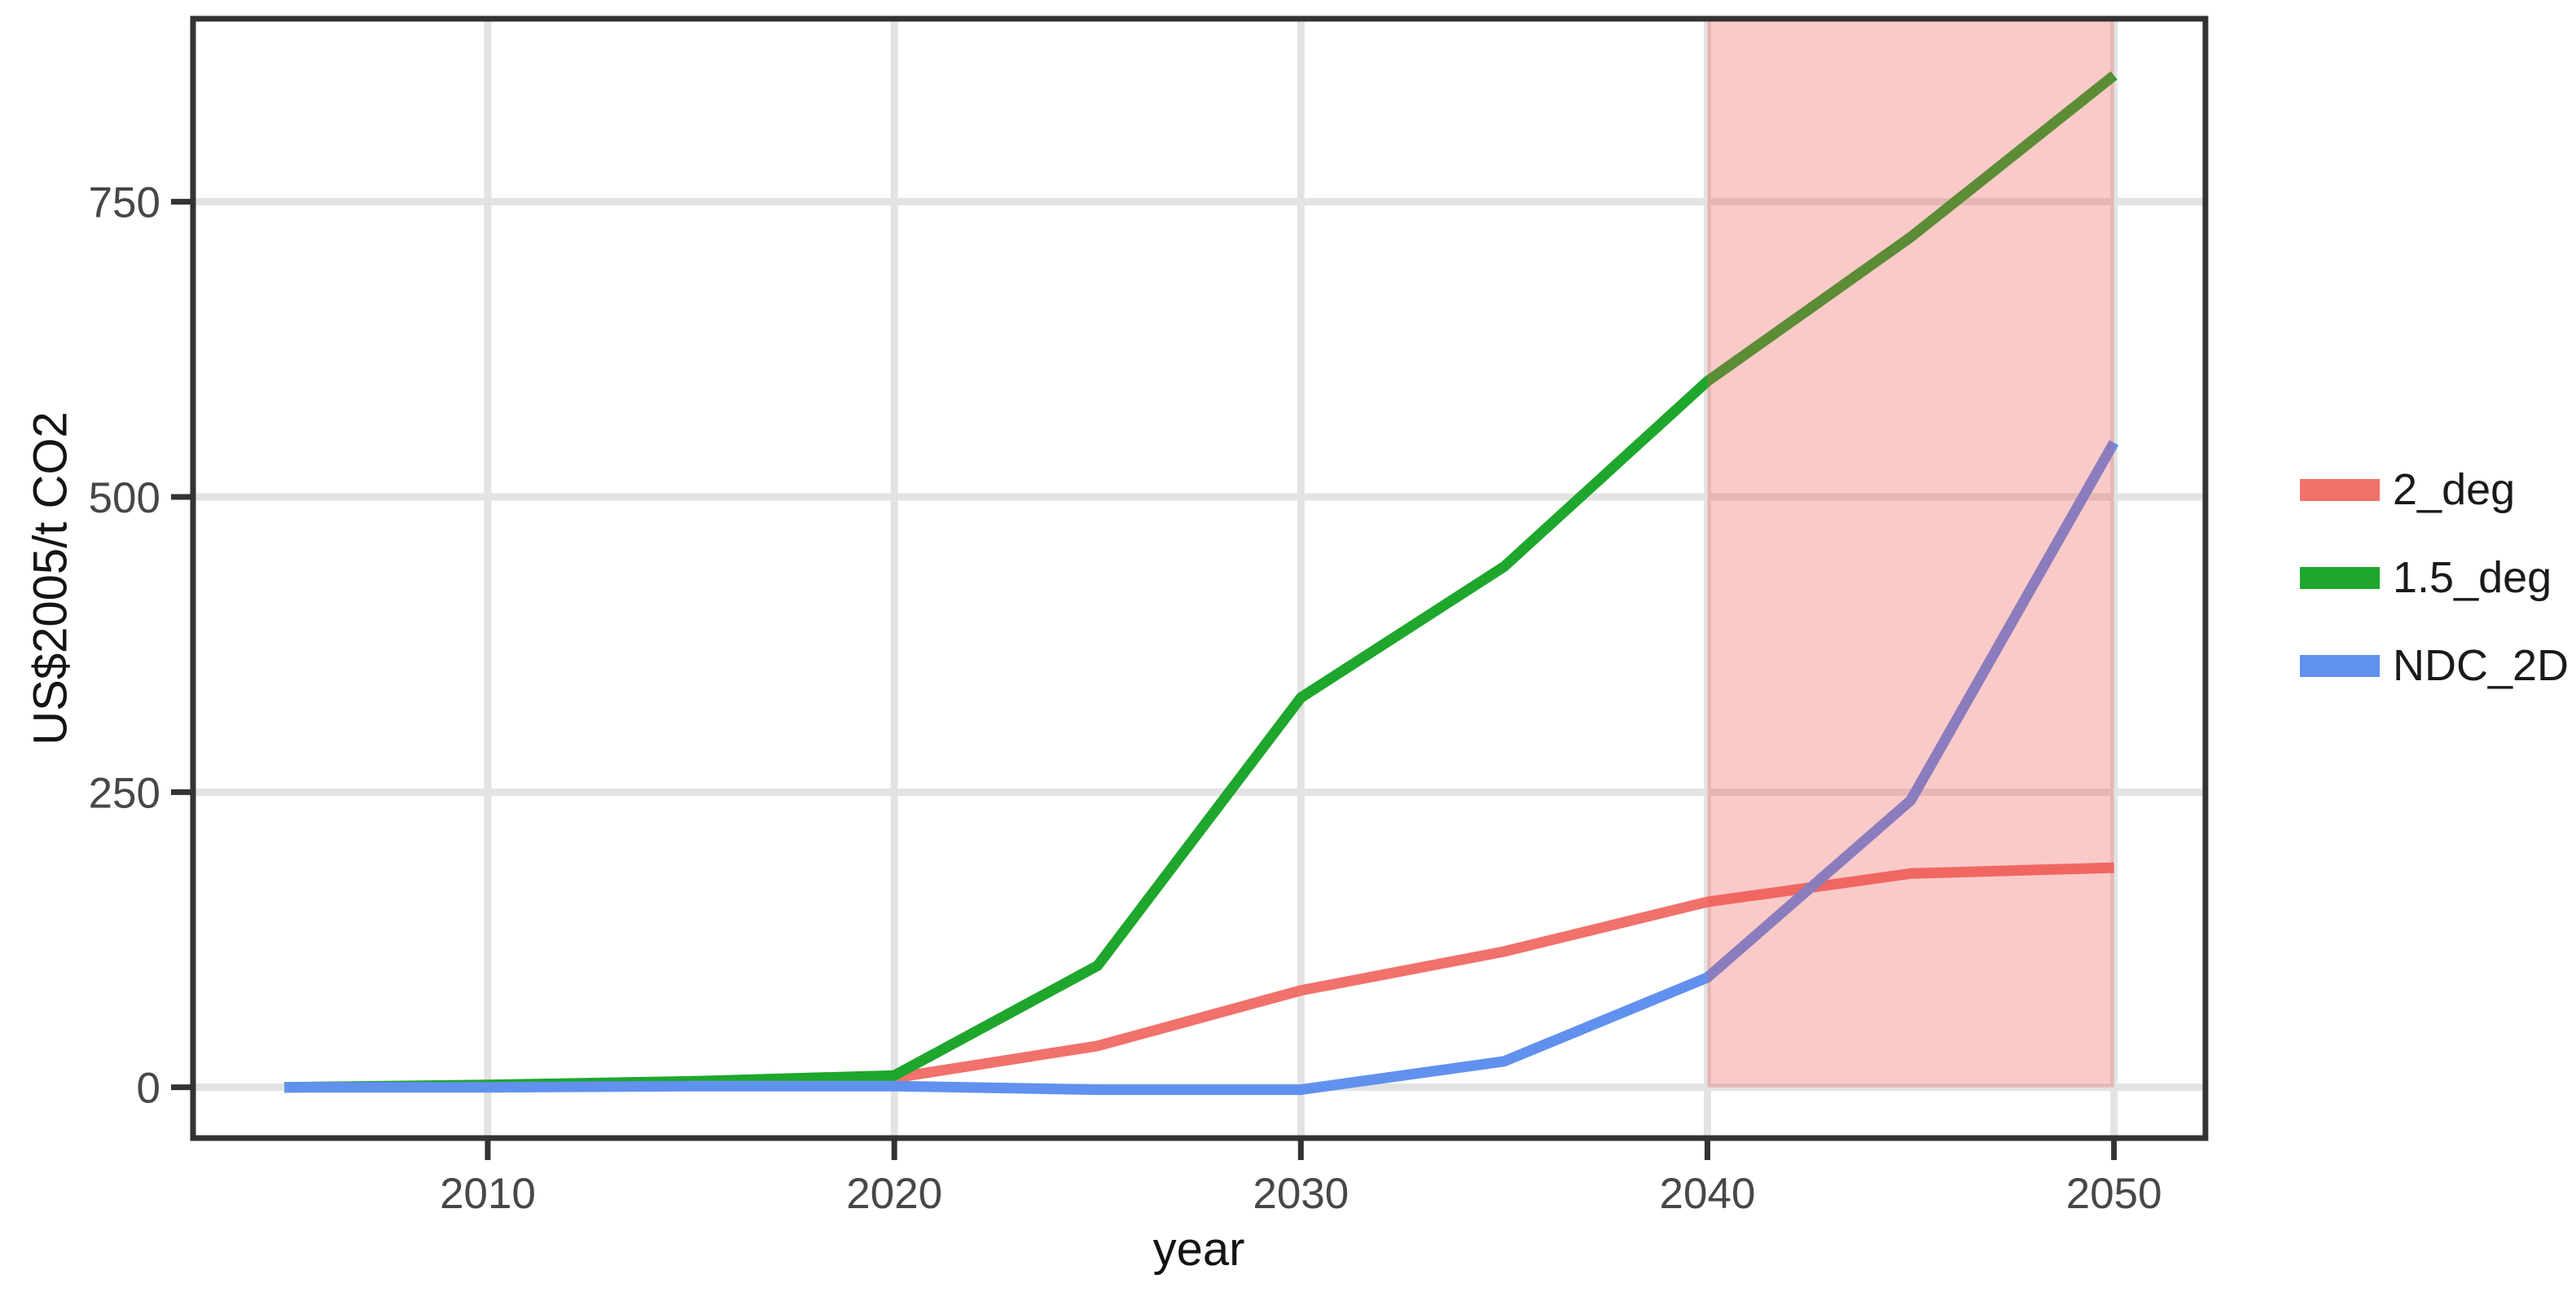 This screenshot has width=2576, height=1301. Describe the element at coordinates (124, 498) in the screenshot. I see `y-tick-label-500: 500` at that location.